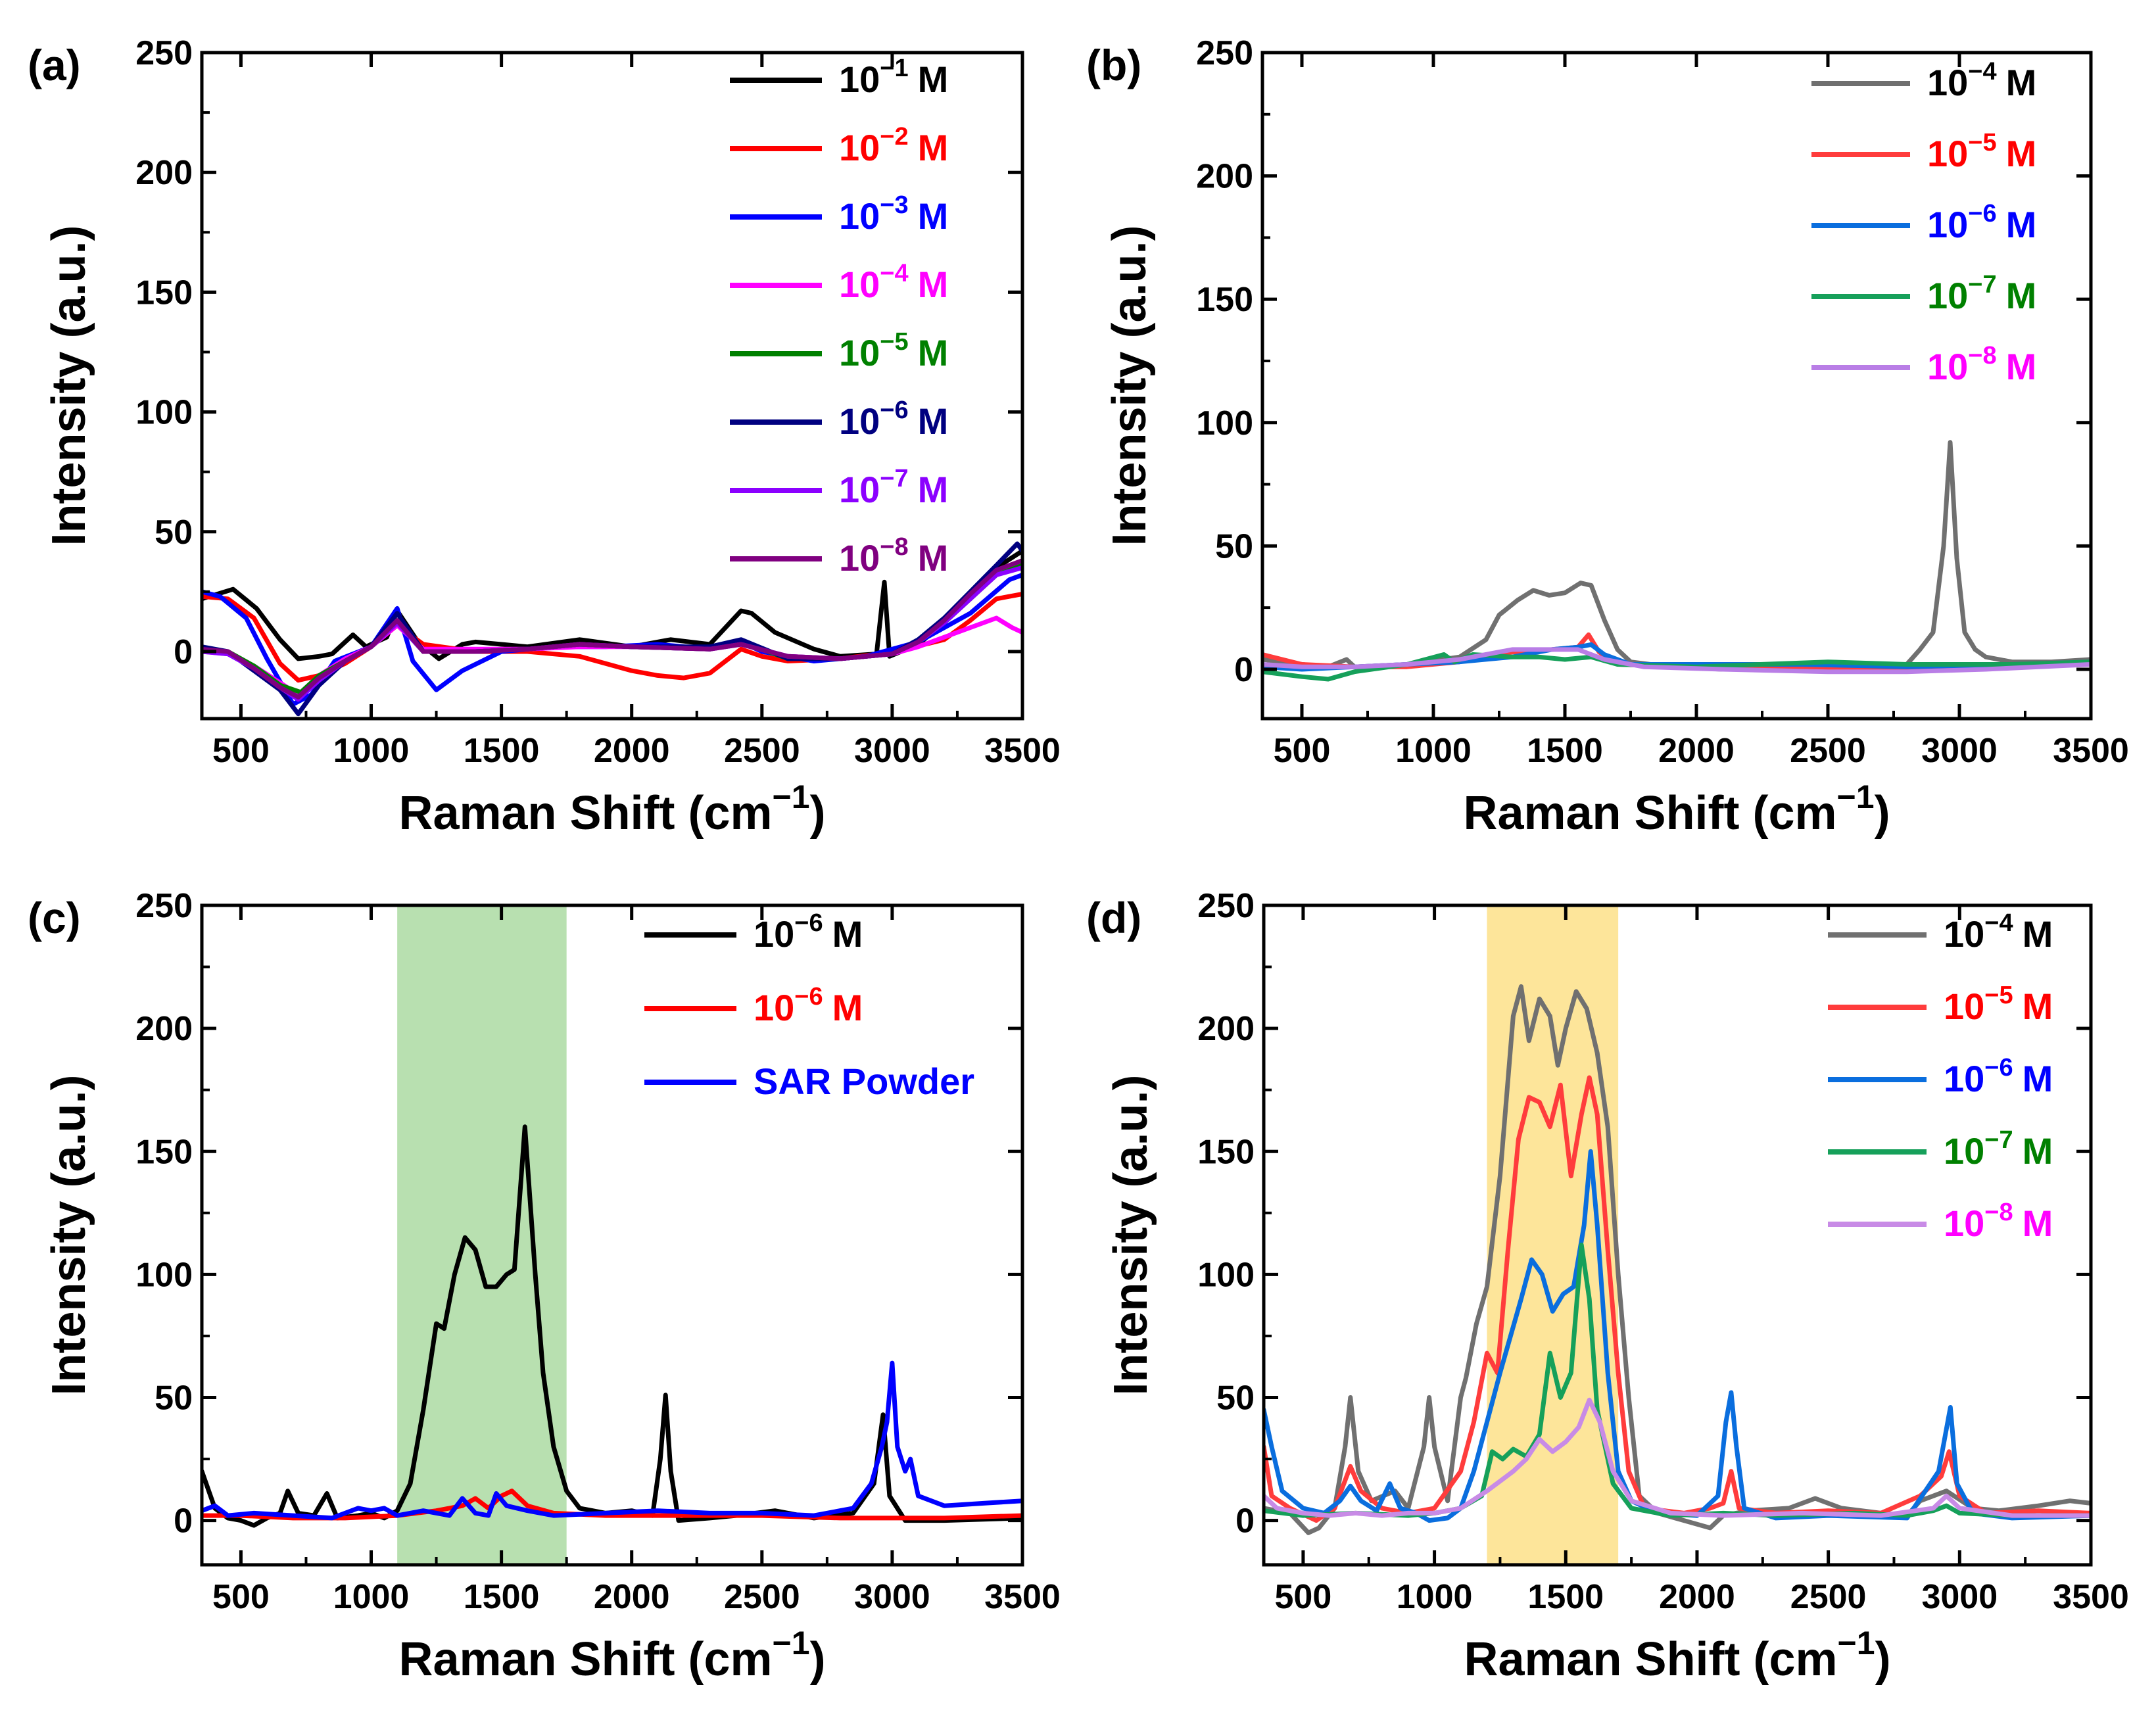  Describe the element at coordinates (762, 751) in the screenshot. I see `x-tick-label: 2500` at that location.